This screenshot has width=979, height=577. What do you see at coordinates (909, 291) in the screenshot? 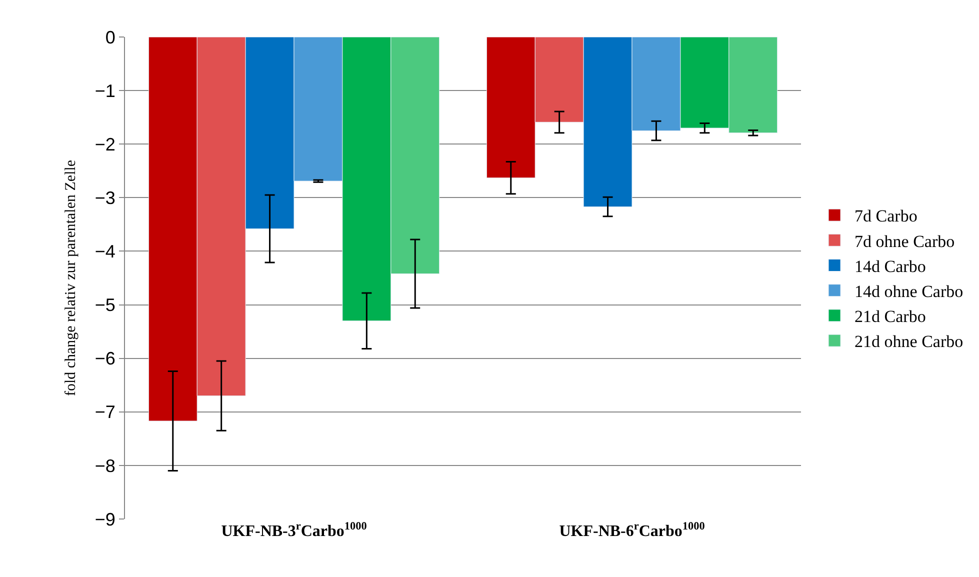
I see `legend-label: 14d ohne Carbo` at bounding box center [909, 291].